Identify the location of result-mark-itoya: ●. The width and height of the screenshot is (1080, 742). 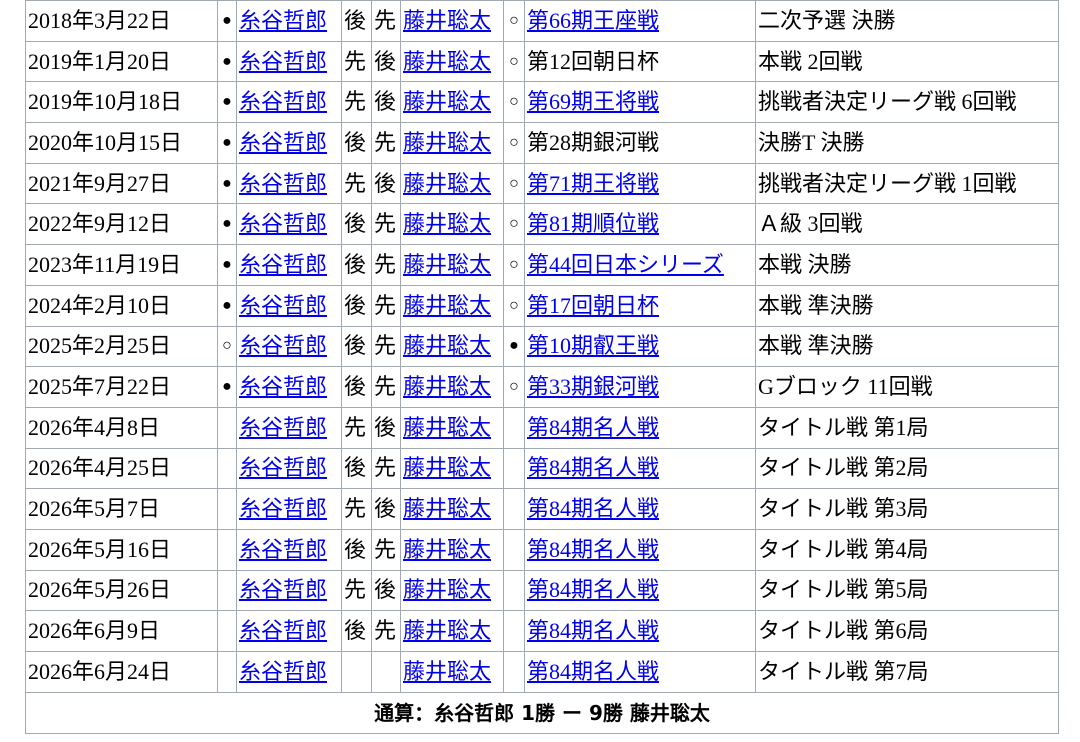
(227, 102).